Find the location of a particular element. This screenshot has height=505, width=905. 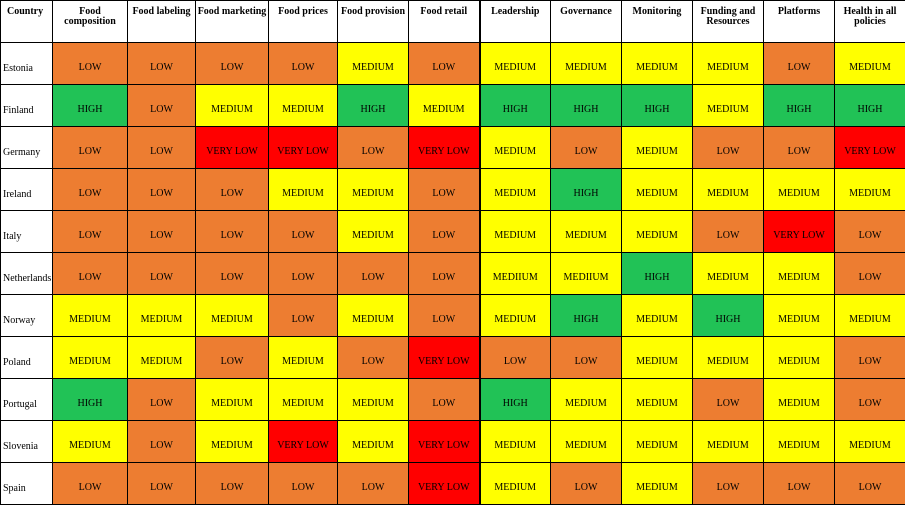

column-header-food-marketing: Food marketing is located at coordinates (232, 22).